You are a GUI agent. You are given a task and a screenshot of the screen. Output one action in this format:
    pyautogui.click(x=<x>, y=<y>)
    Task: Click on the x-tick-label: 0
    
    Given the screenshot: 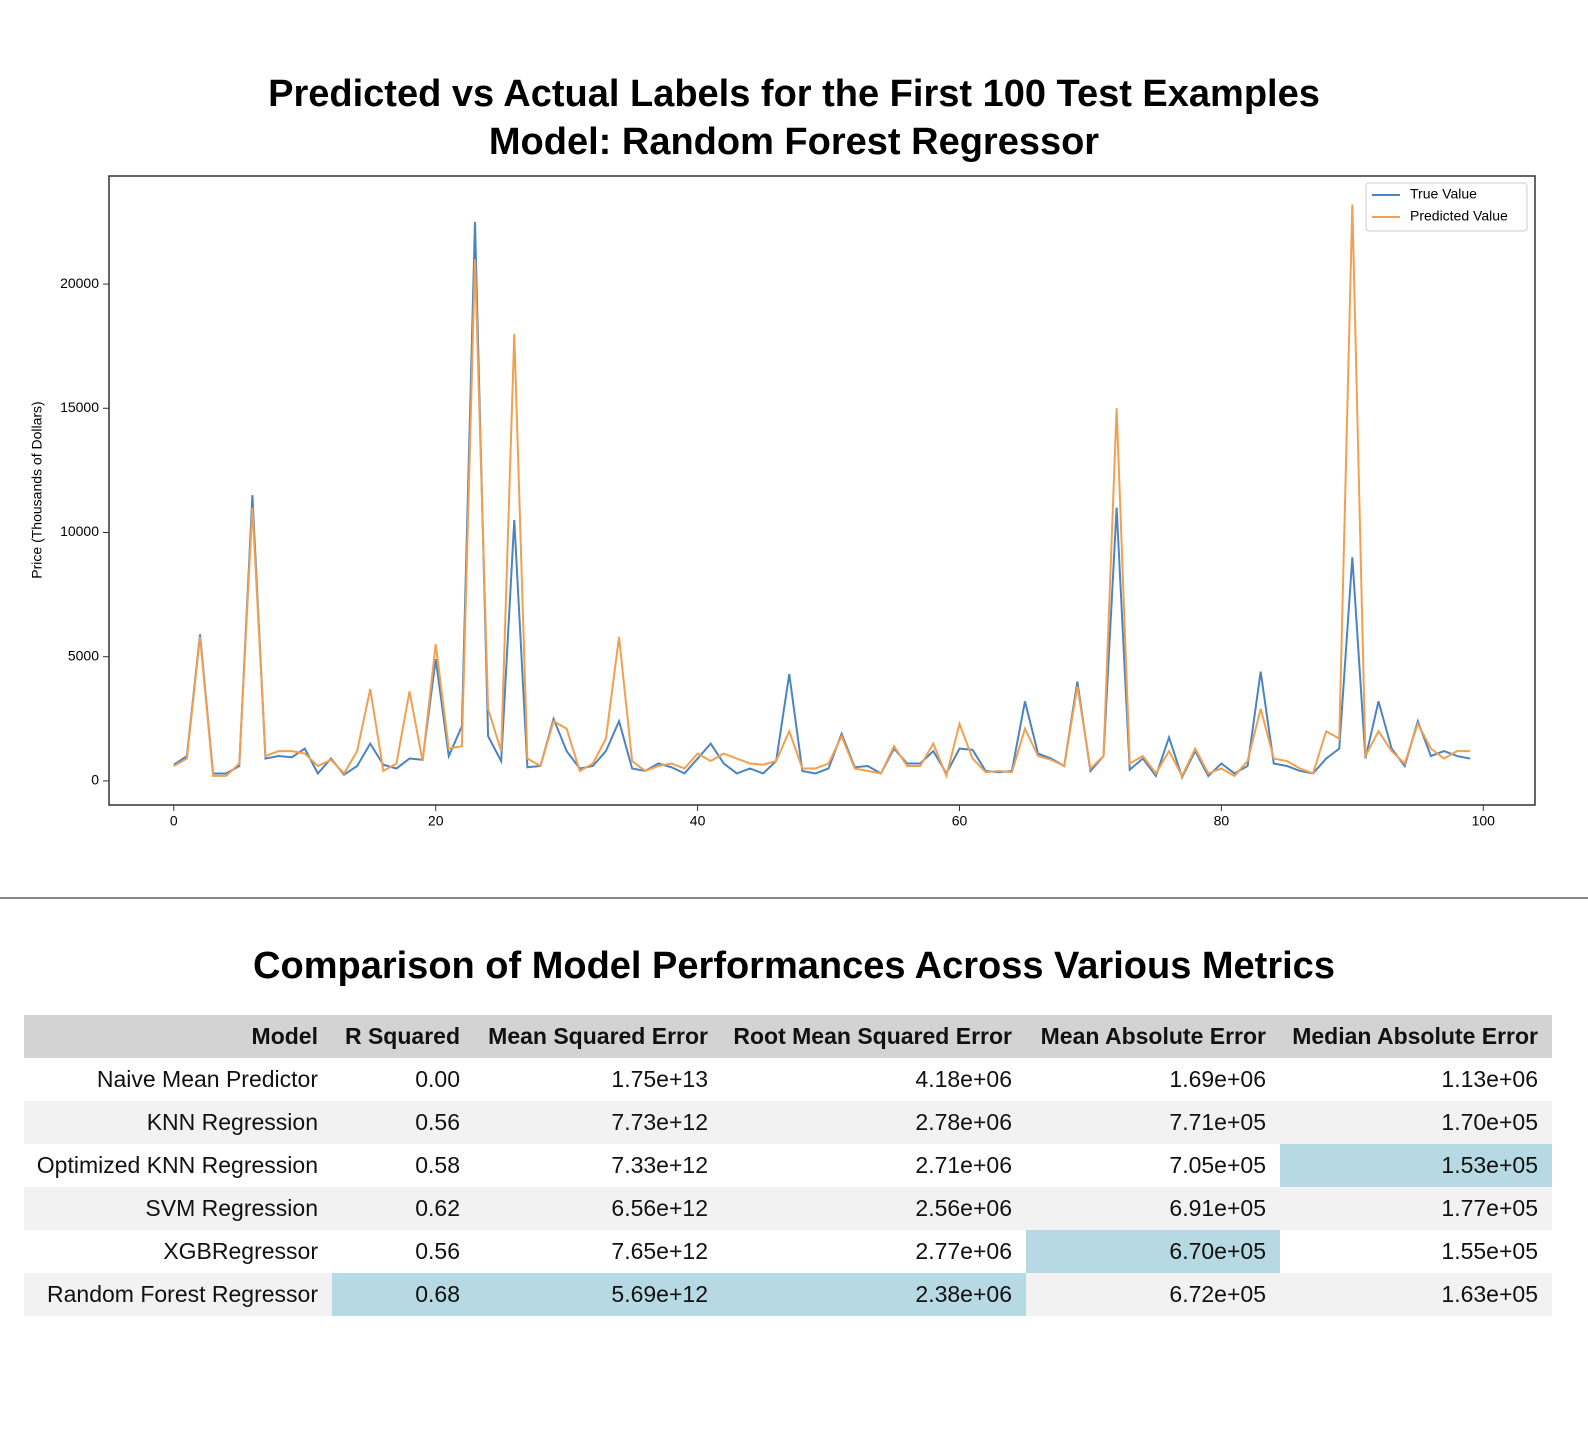 What is the action you would take?
    pyautogui.click(x=174, y=821)
    